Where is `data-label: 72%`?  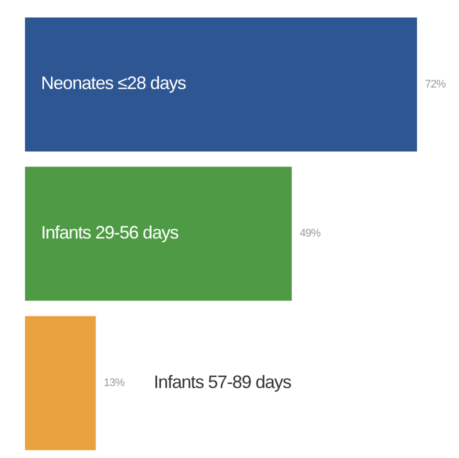 data-label: 72% is located at coordinates (435, 84).